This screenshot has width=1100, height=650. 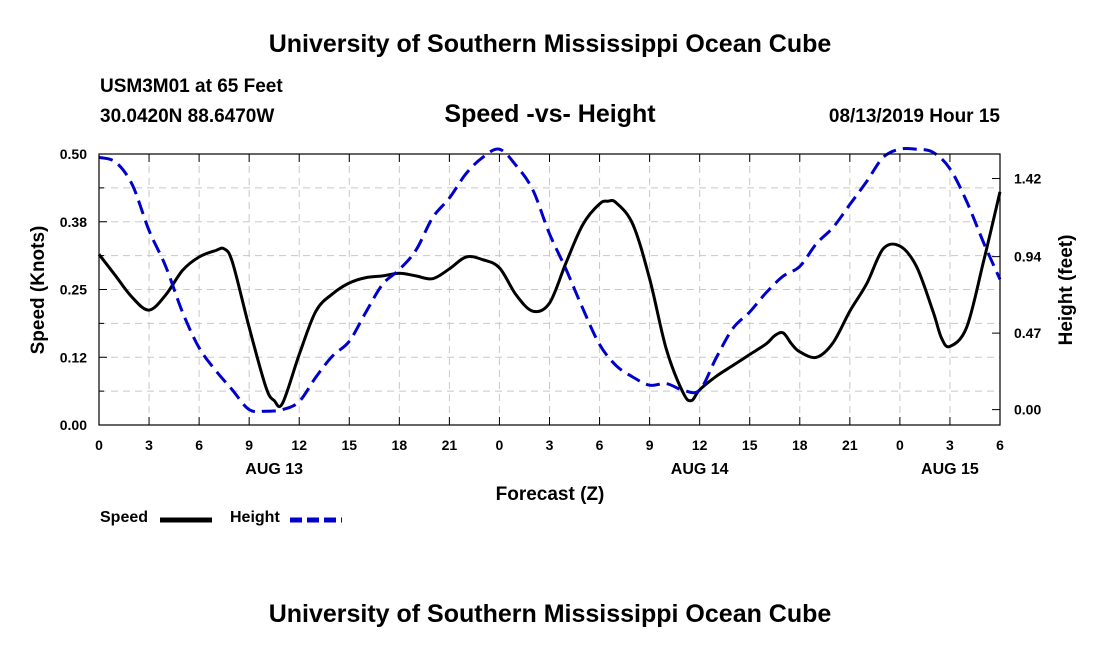 What do you see at coordinates (124, 517) in the screenshot?
I see `legend-speed-label: Speed` at bounding box center [124, 517].